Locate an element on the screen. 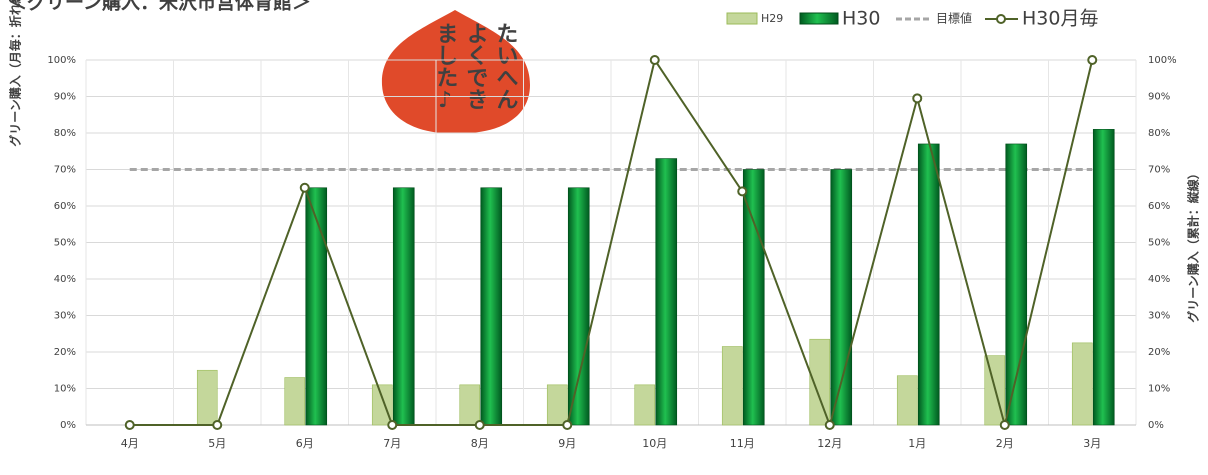 This screenshot has height=475, width=1208. legend-label: 目標値 is located at coordinates (954, 18).